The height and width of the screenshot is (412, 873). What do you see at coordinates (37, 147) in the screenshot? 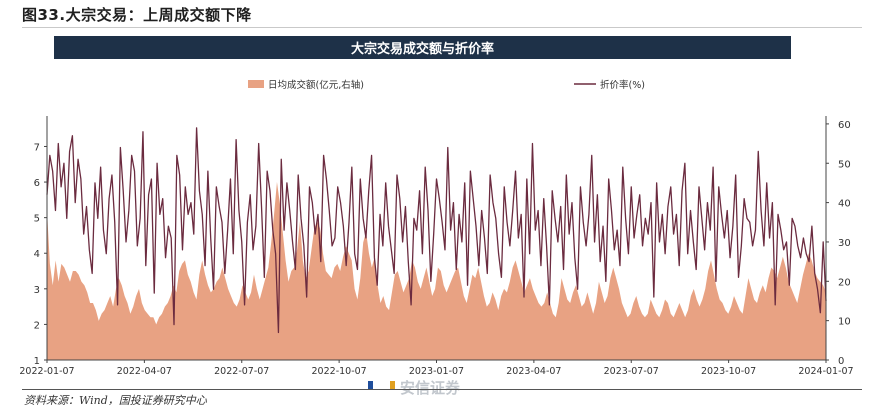
I see `left-axis-tick-label: 7` at bounding box center [37, 147].